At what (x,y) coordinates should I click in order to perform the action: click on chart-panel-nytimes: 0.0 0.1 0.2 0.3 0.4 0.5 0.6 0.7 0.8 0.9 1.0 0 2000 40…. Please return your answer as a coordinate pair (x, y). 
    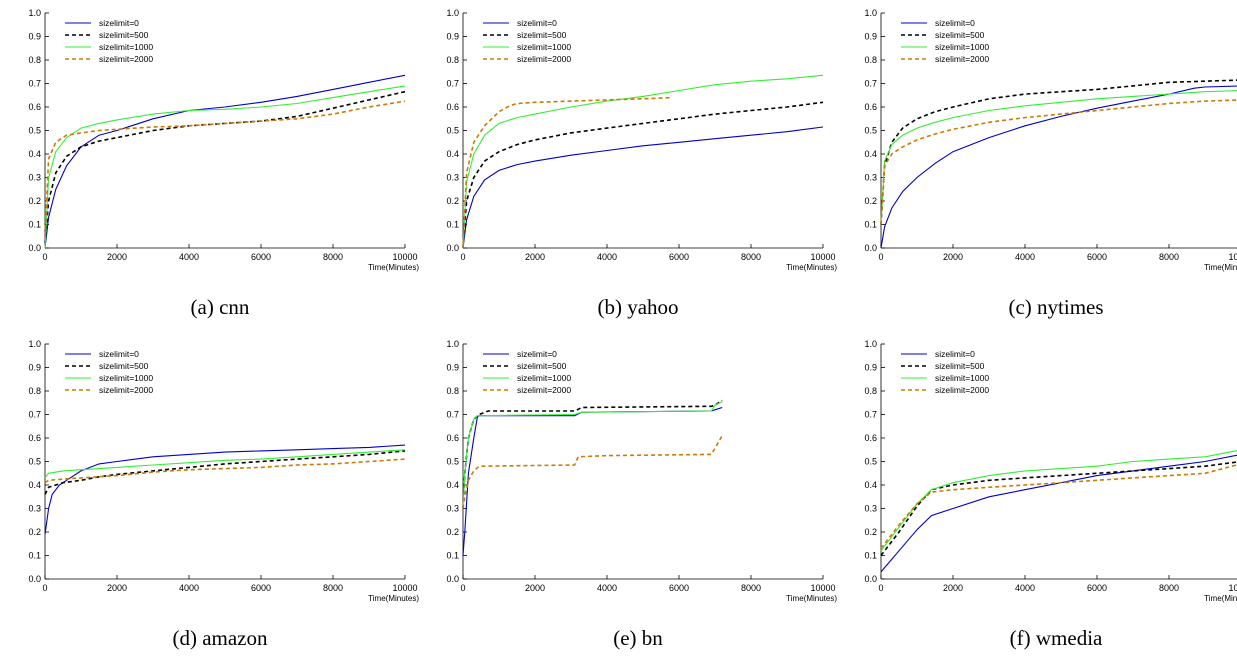
    Looking at the image, I should click on (1046, 165).